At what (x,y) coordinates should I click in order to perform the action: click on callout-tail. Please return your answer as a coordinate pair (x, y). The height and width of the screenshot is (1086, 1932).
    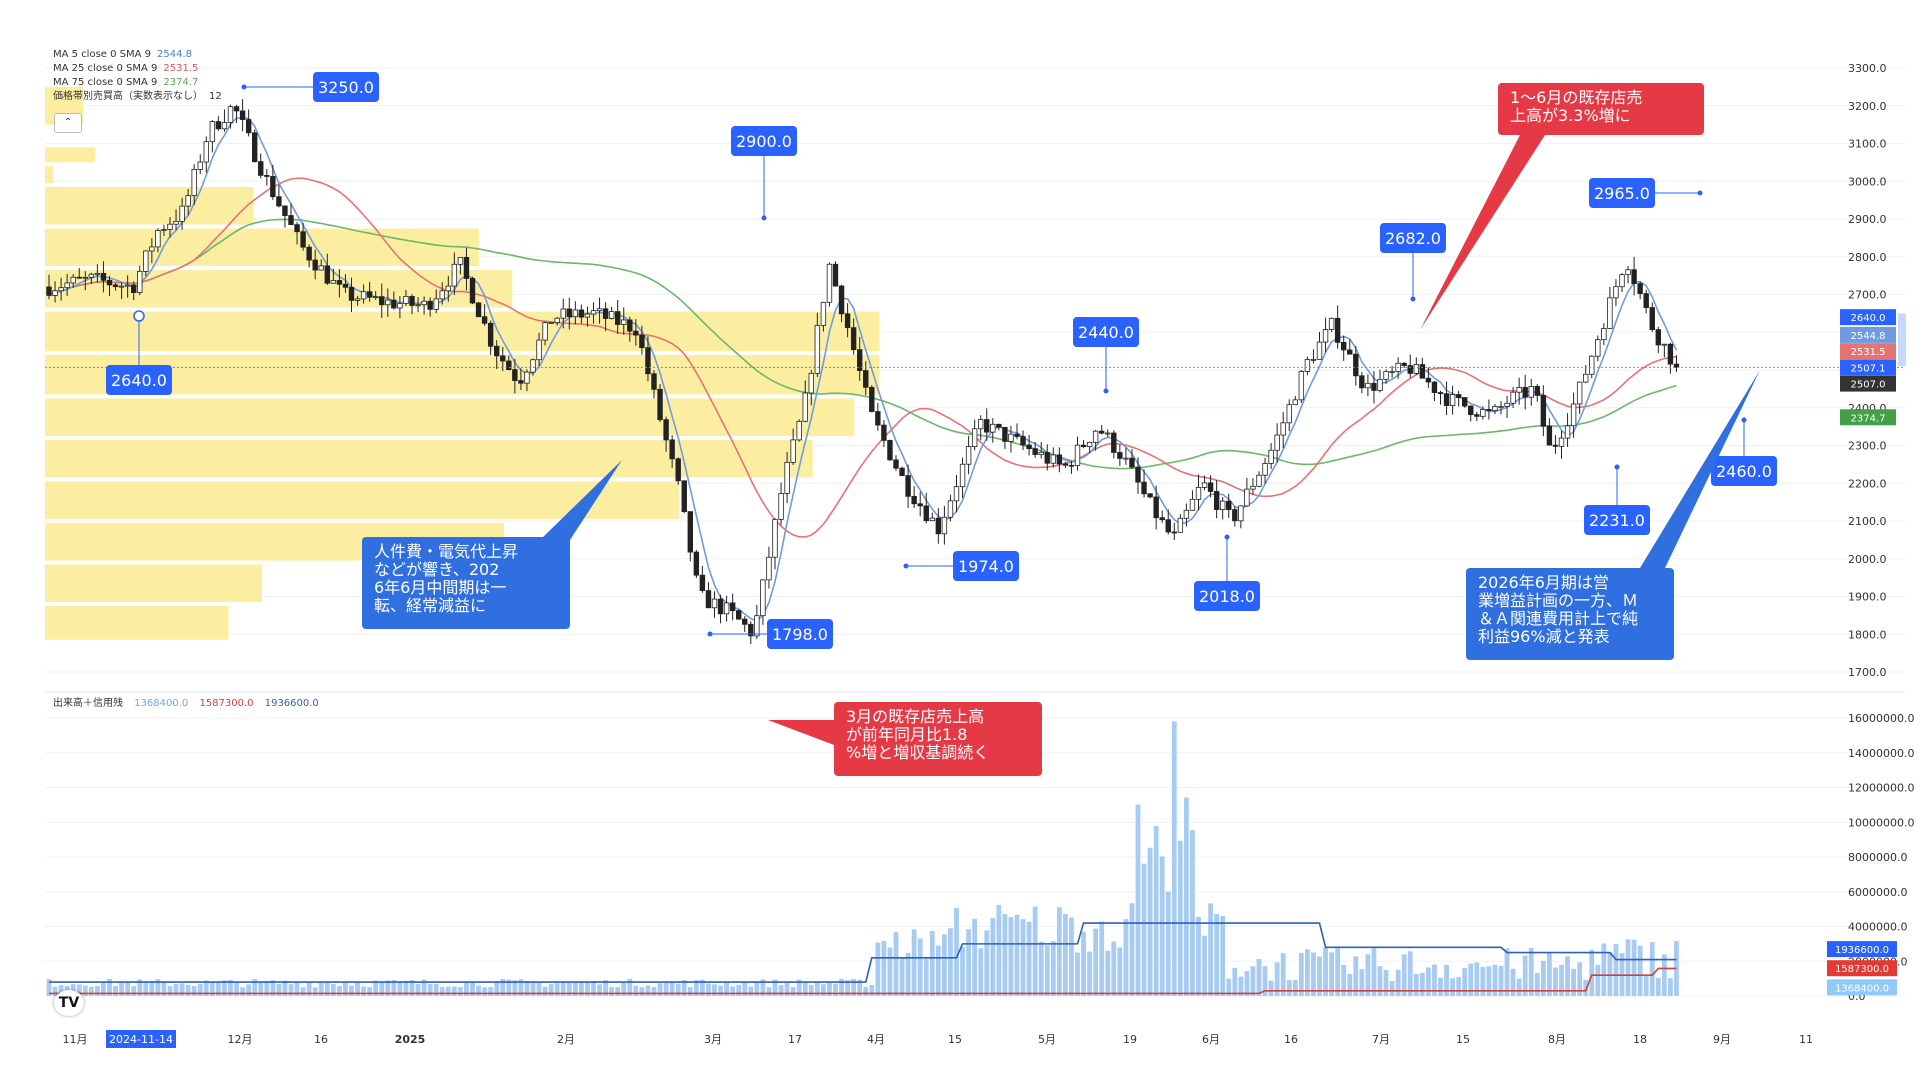
    Looking at the image, I should click on (801, 732).